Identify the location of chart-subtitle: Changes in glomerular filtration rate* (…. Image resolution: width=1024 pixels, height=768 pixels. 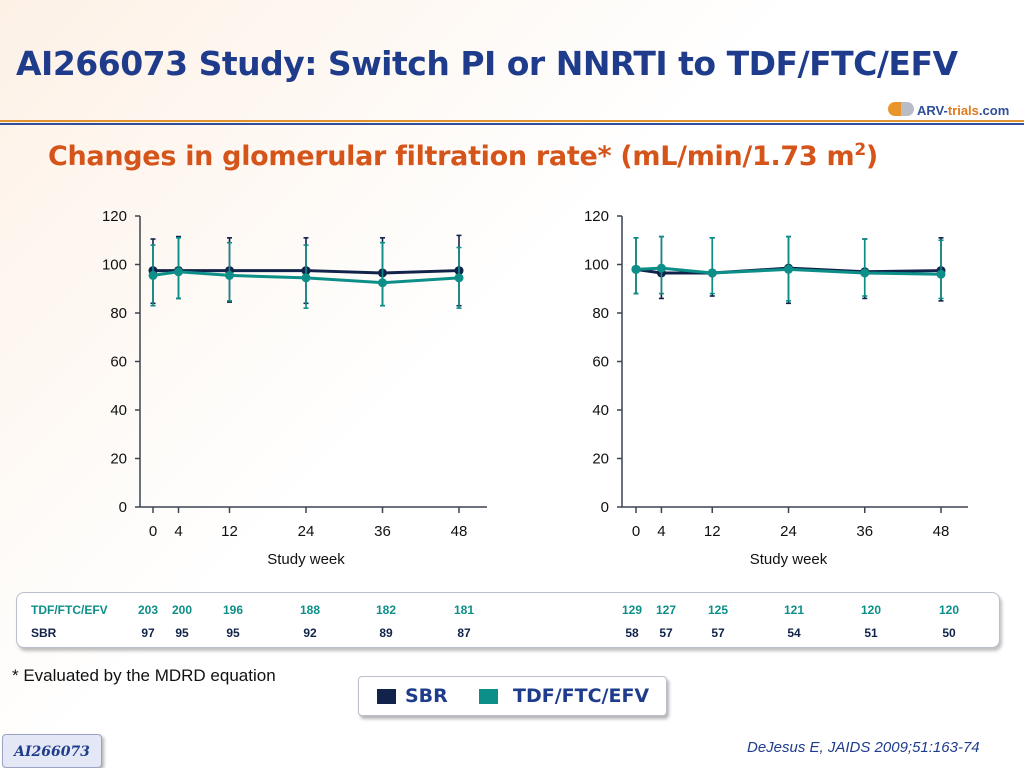
(463, 156).